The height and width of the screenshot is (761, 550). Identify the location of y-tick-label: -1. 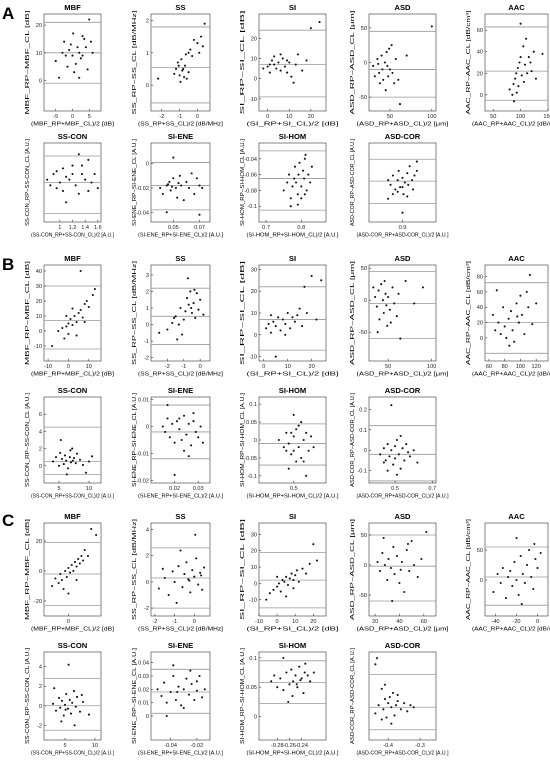
(146, 342).